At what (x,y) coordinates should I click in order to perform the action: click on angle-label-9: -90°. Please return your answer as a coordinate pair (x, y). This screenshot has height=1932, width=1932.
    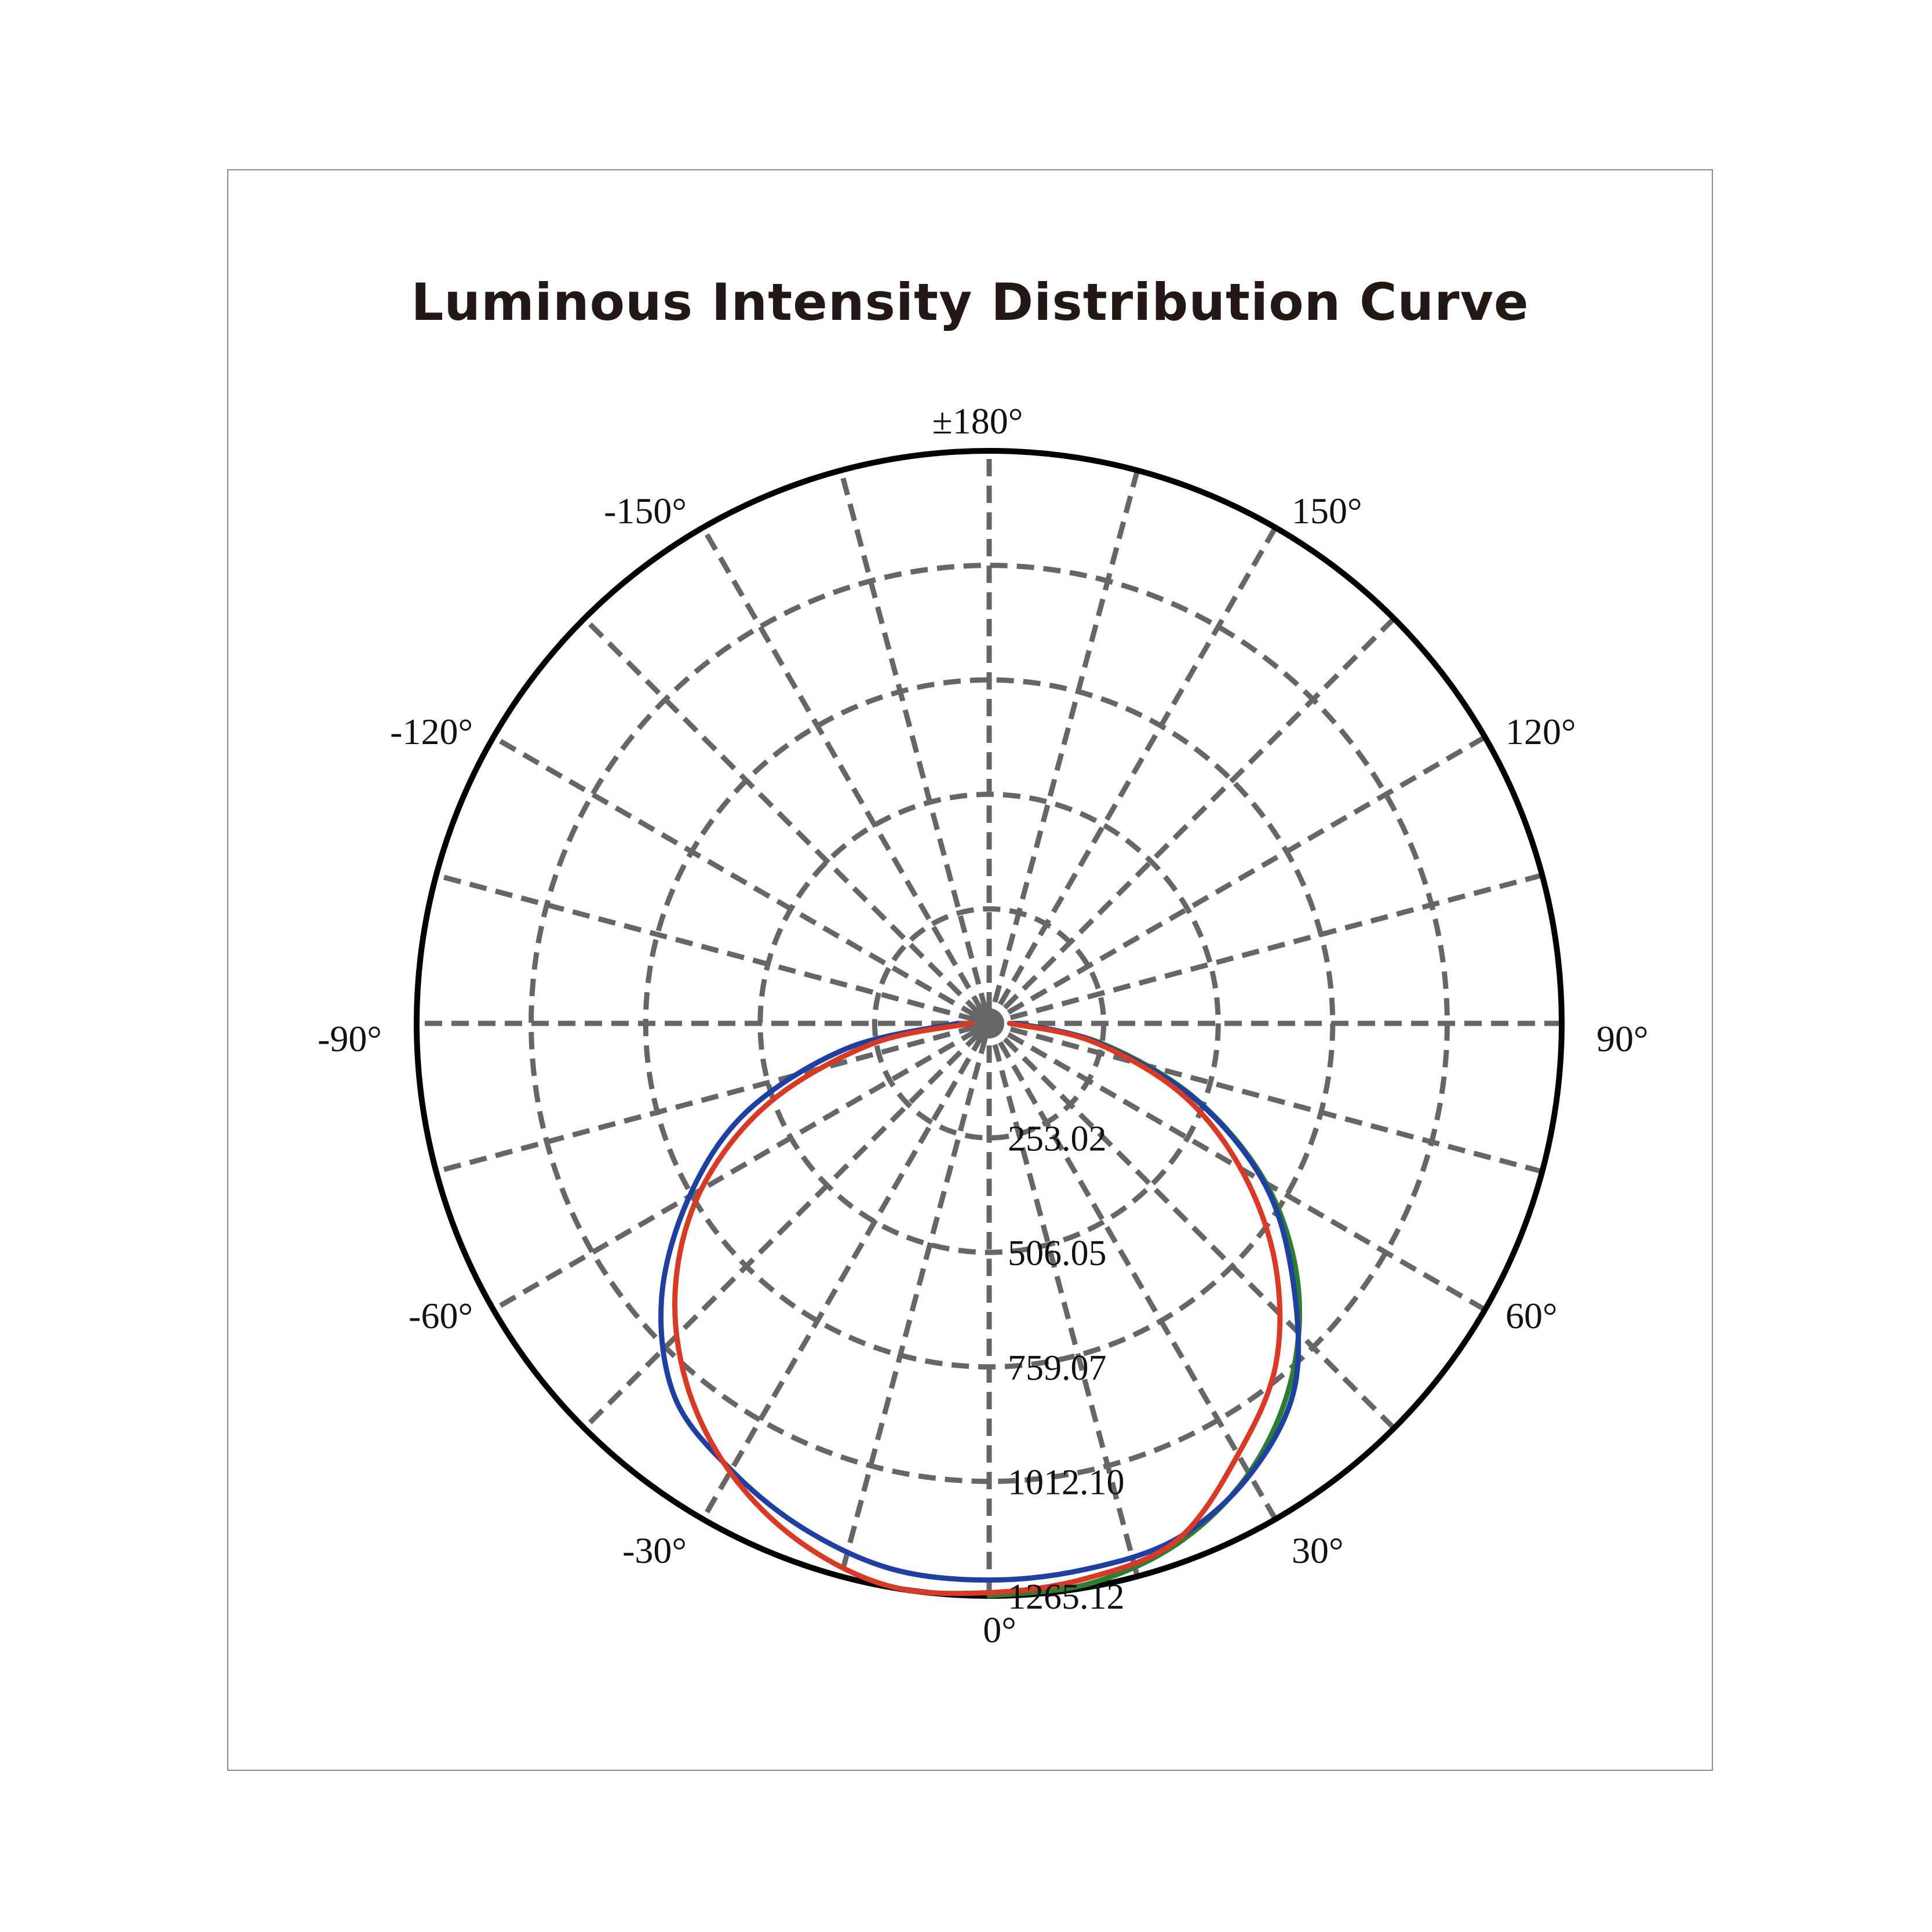
    Looking at the image, I should click on (350, 1038).